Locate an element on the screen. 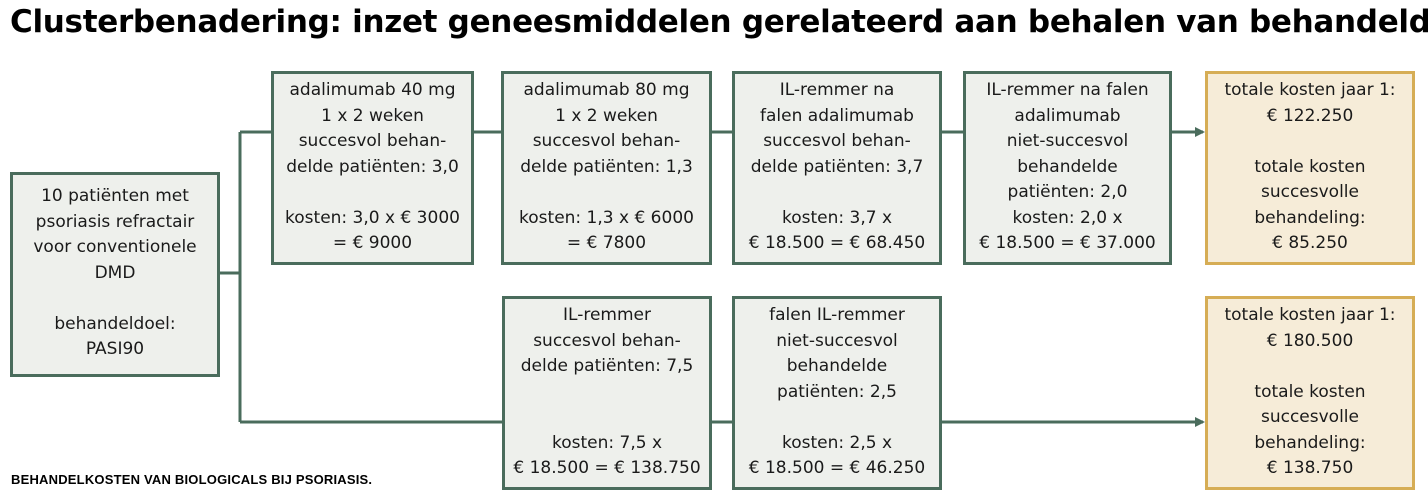 The image size is (1428, 502). box-cost-line: kosten: 1,3 x € 6000 is located at coordinates (606, 217).